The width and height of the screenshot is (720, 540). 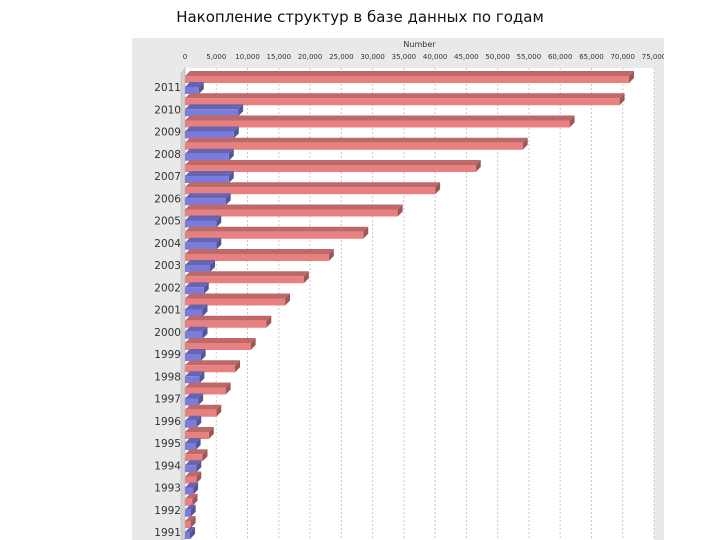 I want to click on category-label: 1991, so click(x=167, y=533).